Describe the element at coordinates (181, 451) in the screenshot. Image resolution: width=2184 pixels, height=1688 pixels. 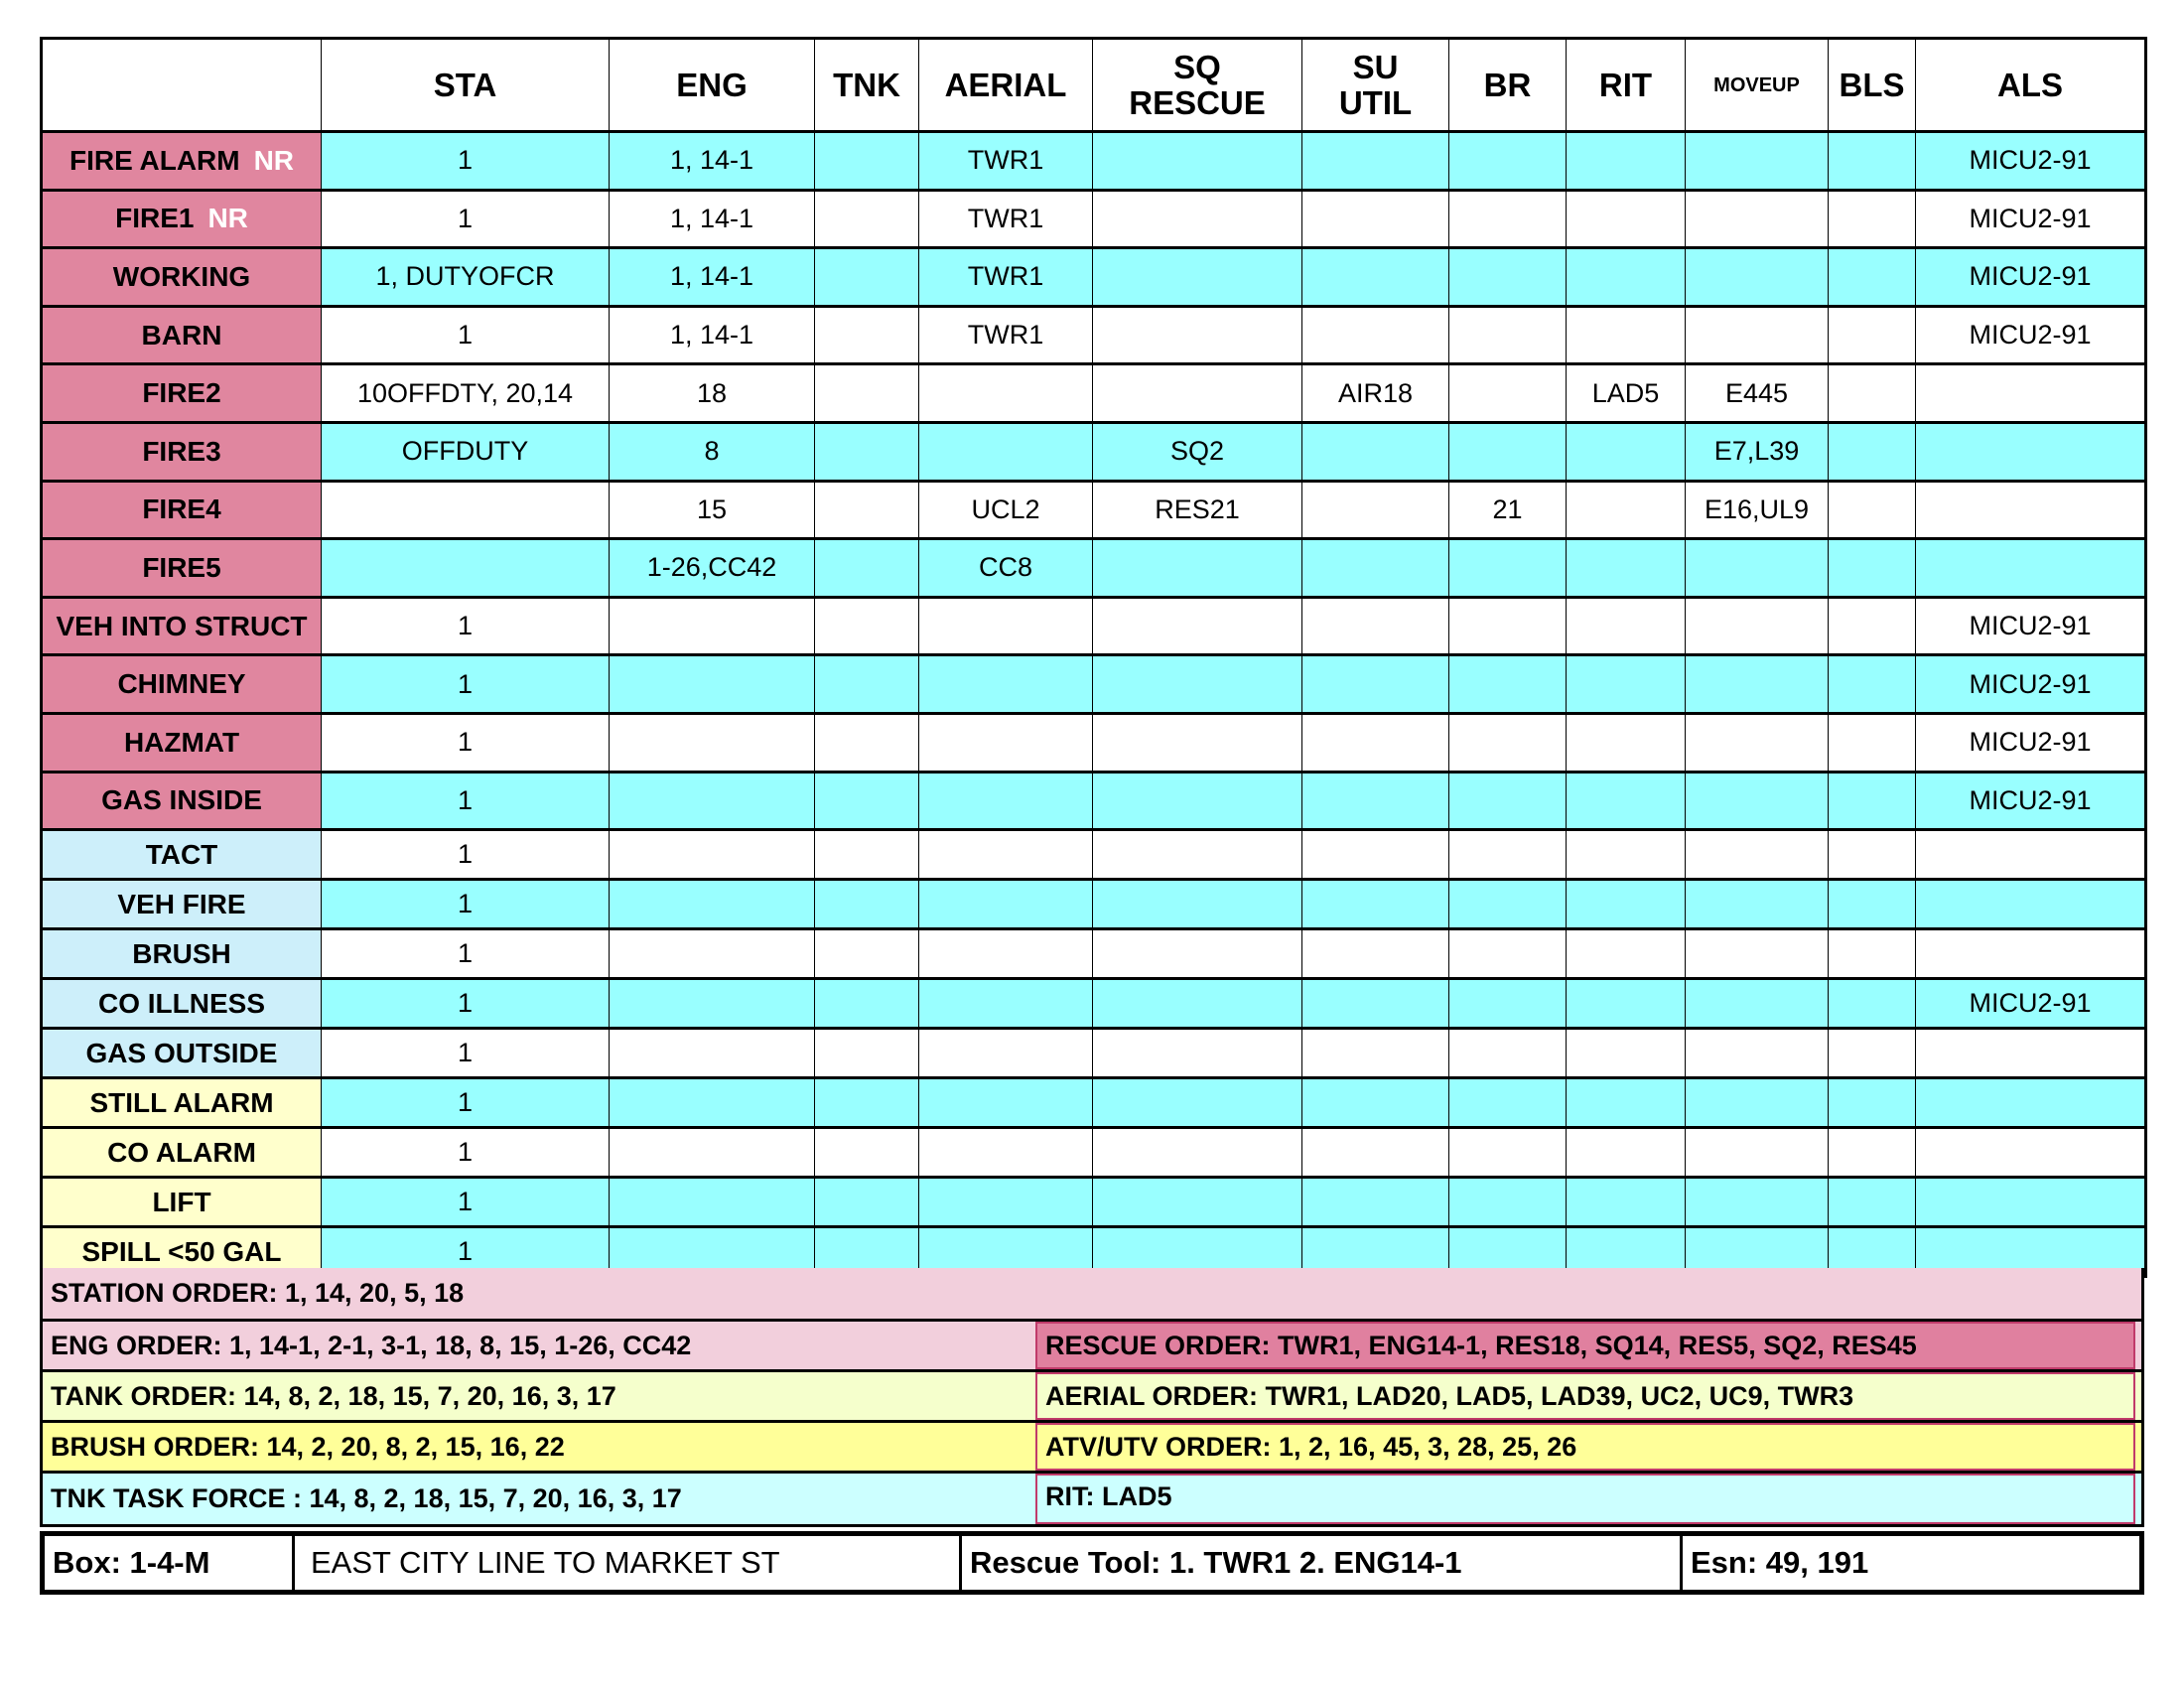
I see `incident-label: FIRE3` at that location.